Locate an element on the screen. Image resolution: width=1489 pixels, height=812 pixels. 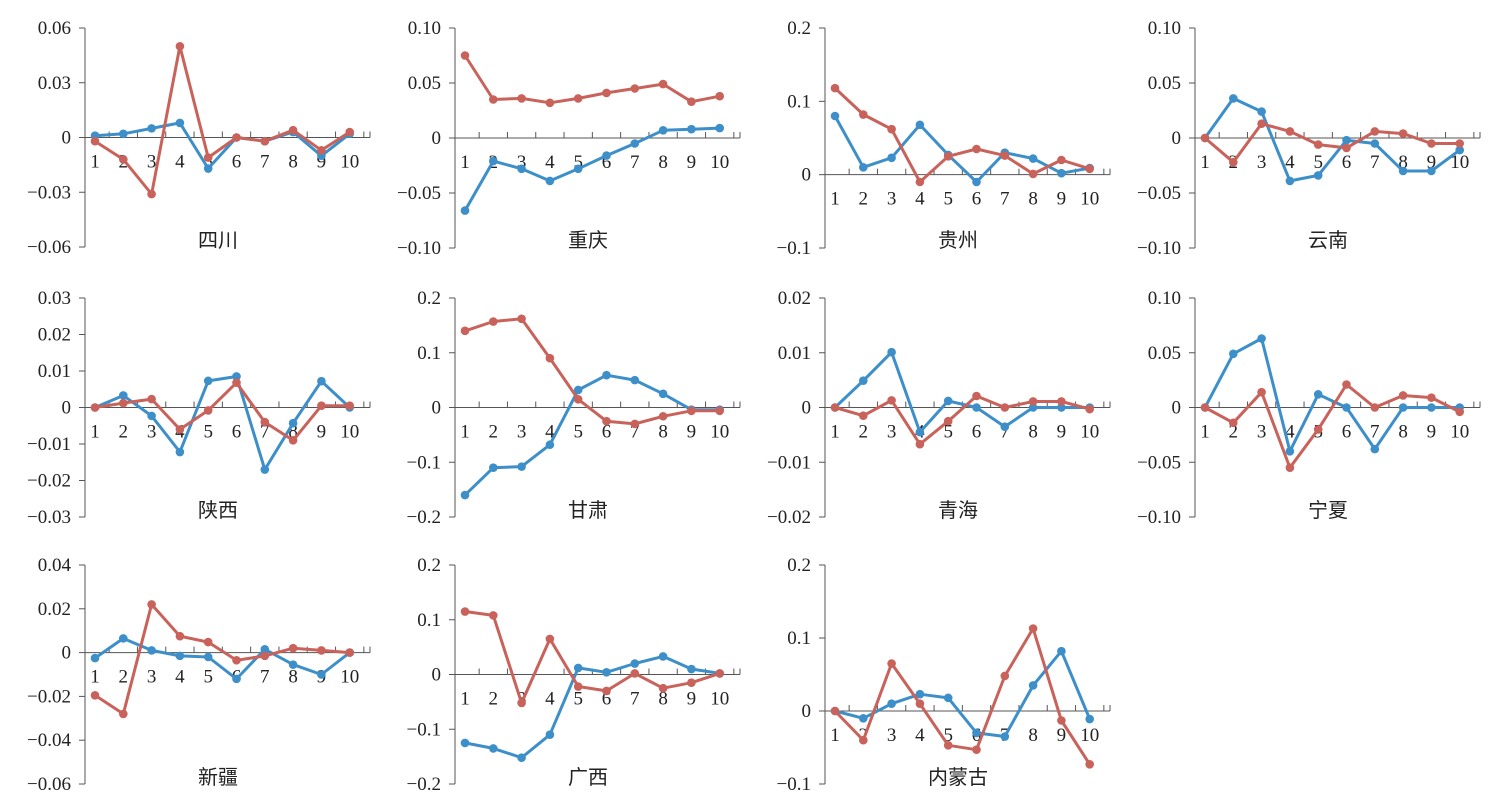
chart-panel-1: 0.060.030−0.03−0.0612345678910四川 is located at coordinates (199, 138).